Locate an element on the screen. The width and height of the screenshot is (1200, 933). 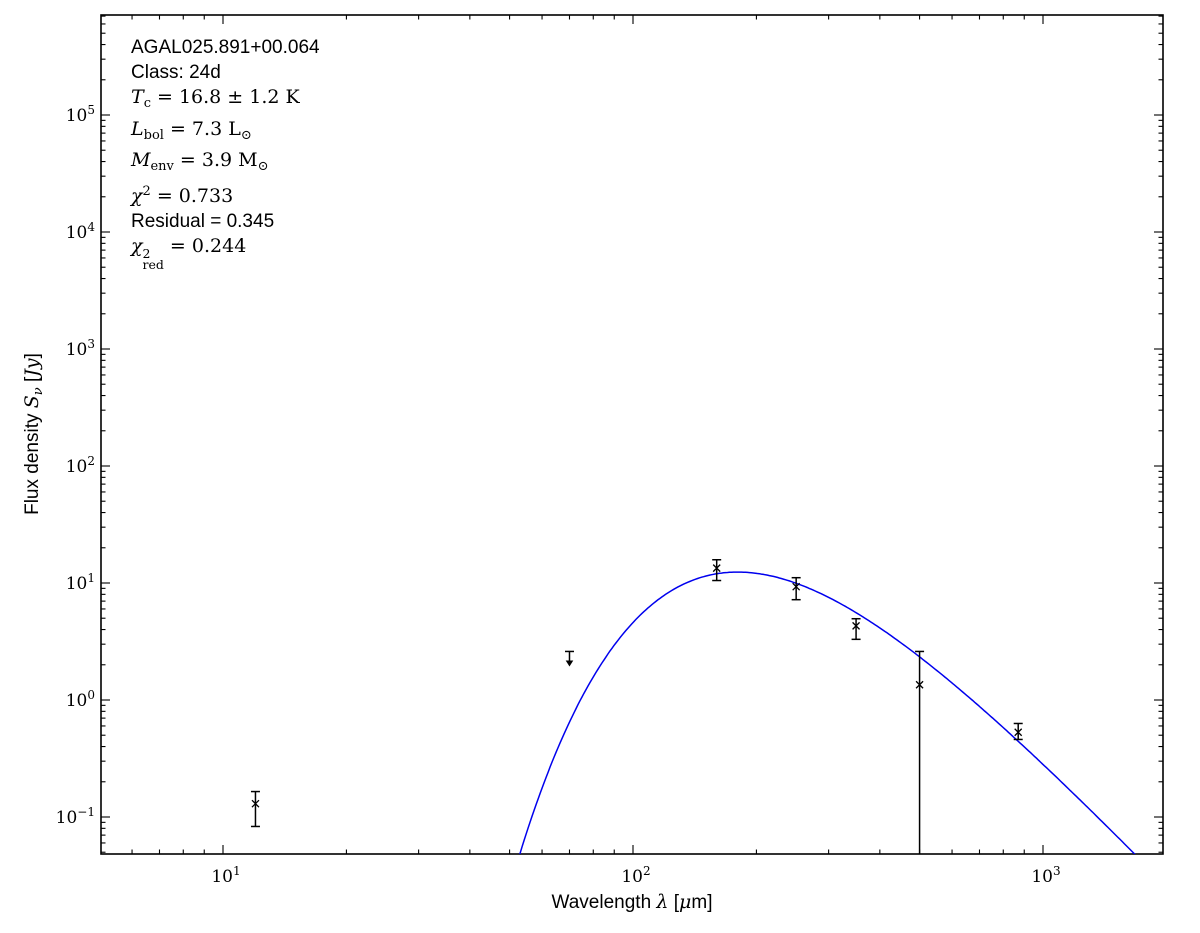
tick-label: 10⁻¹ is located at coordinates (75, 816).